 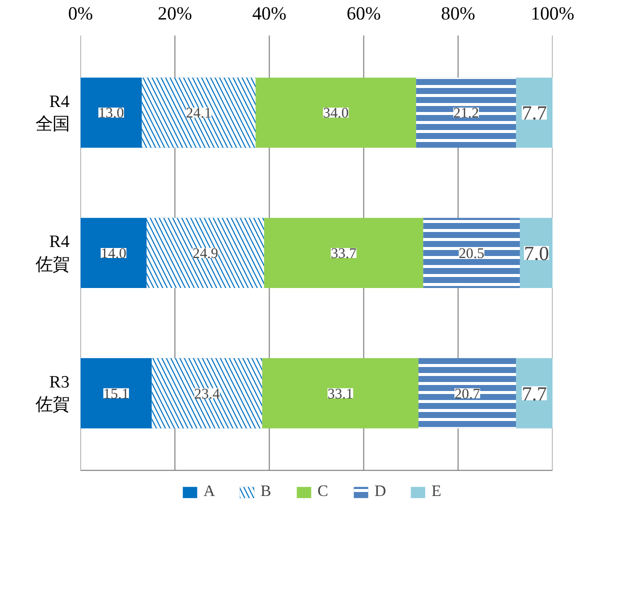 I want to click on data-label: 7.0, so click(x=536, y=253).